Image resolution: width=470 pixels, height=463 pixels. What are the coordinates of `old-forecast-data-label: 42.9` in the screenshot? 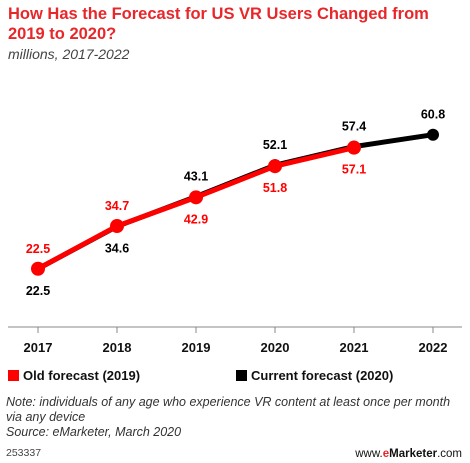 It's located at (196, 219).